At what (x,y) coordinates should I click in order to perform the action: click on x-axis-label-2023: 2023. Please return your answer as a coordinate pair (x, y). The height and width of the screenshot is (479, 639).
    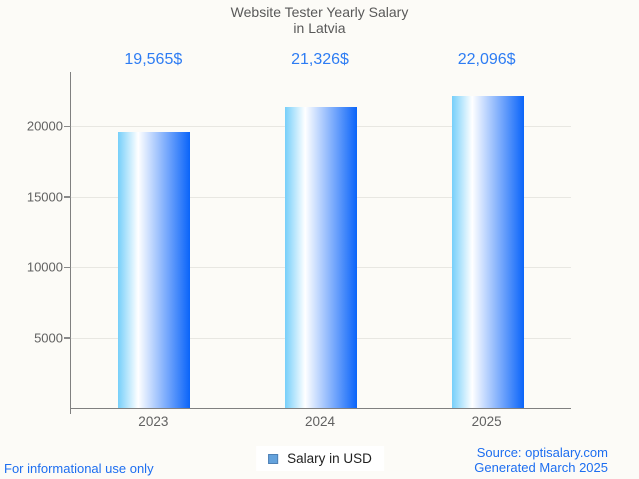
    Looking at the image, I should click on (153, 421).